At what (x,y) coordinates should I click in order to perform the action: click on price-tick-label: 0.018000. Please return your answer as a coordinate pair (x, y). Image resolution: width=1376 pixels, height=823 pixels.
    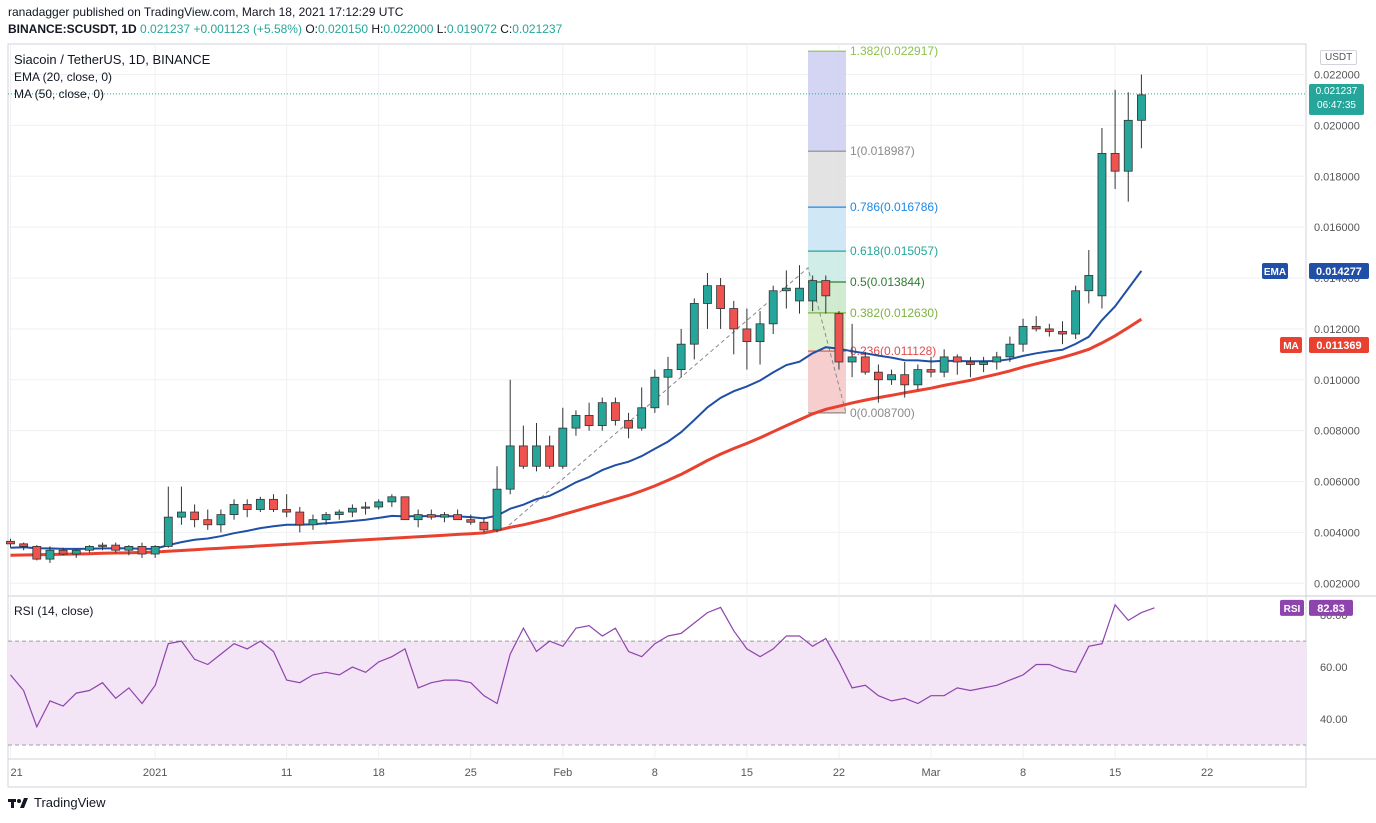
    Looking at the image, I should click on (1337, 177).